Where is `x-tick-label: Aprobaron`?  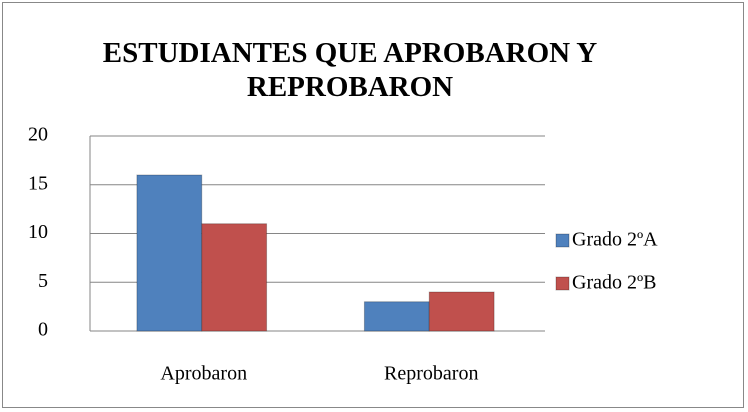
x-tick-label: Aprobaron is located at coordinates (203, 374).